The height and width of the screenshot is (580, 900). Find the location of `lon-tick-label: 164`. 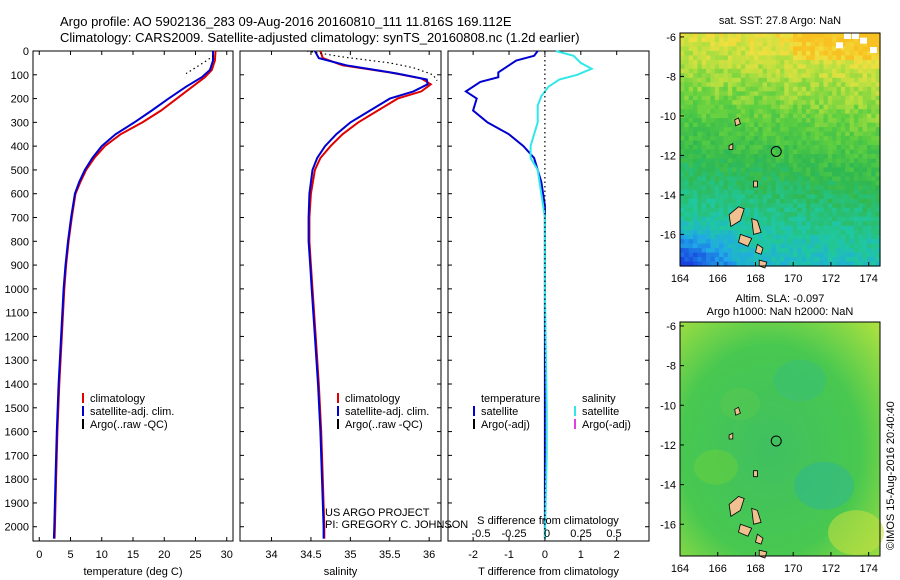

lon-tick-label: 164 is located at coordinates (680, 569).